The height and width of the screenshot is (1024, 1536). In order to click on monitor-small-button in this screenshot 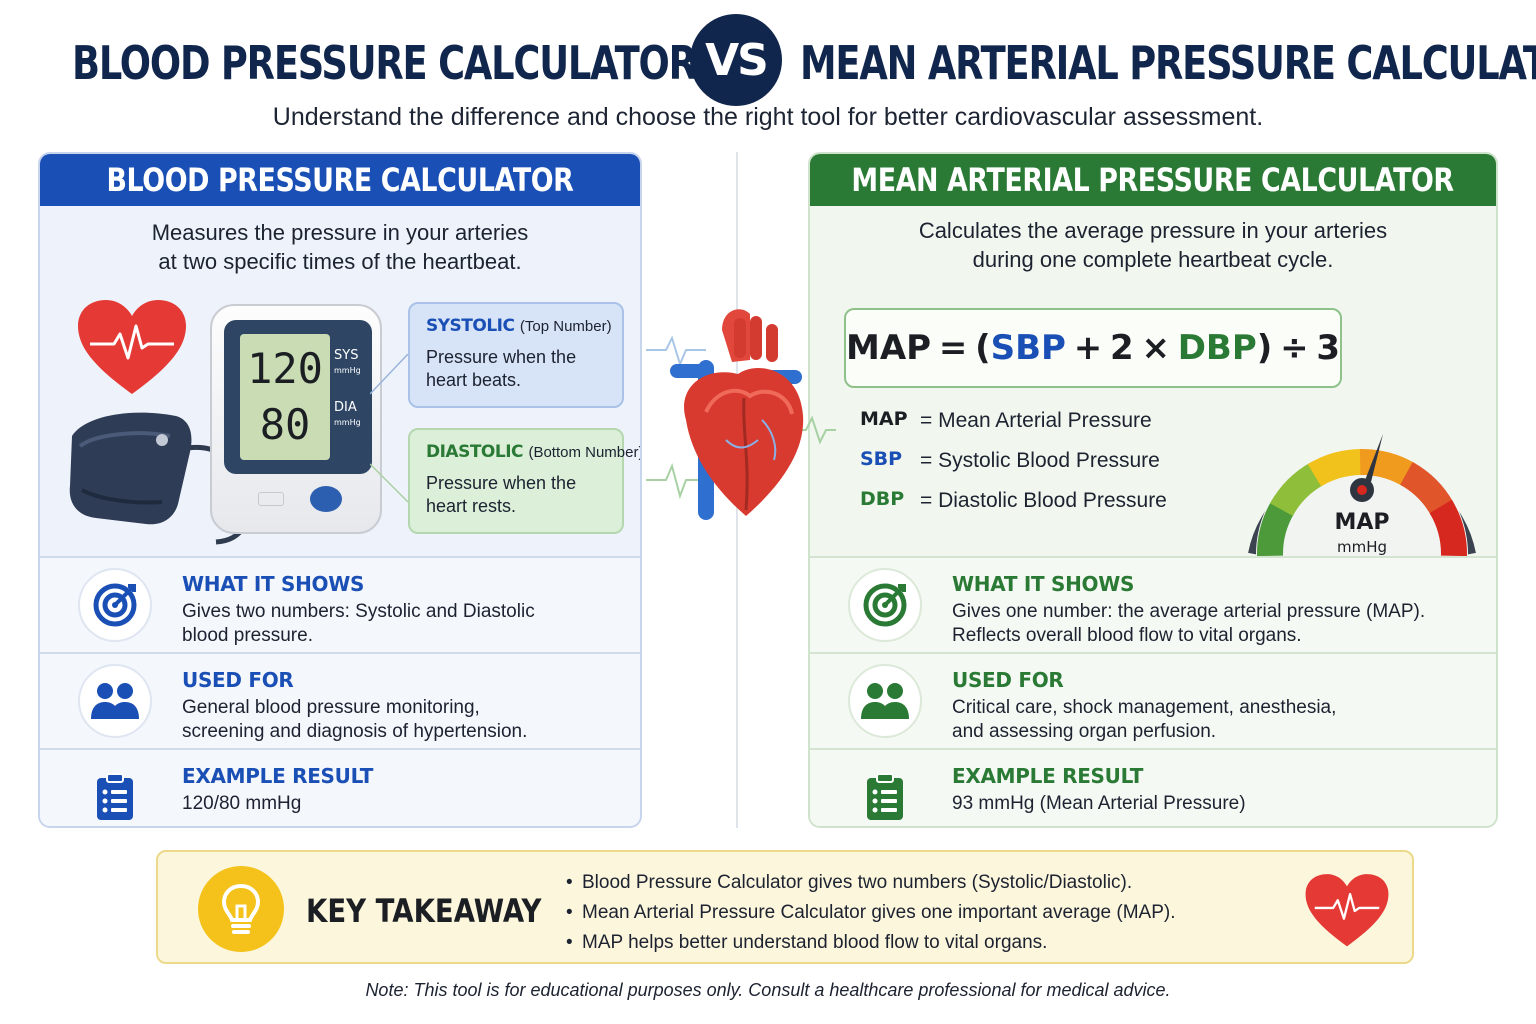, I will do `click(271, 499)`.